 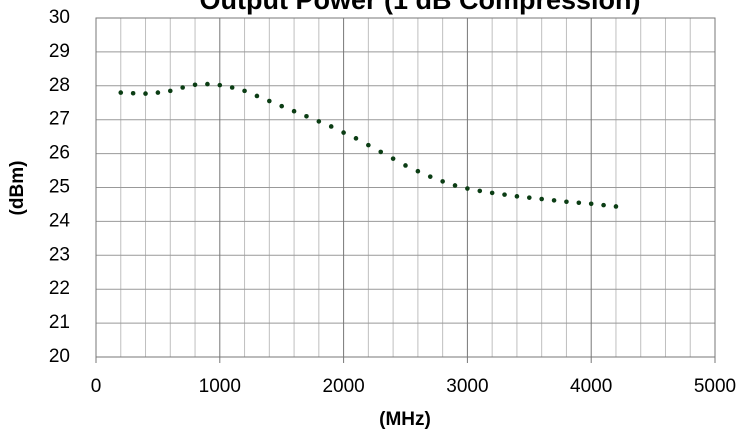 What do you see at coordinates (60, 220) in the screenshot?
I see `y-tick-label: 24` at bounding box center [60, 220].